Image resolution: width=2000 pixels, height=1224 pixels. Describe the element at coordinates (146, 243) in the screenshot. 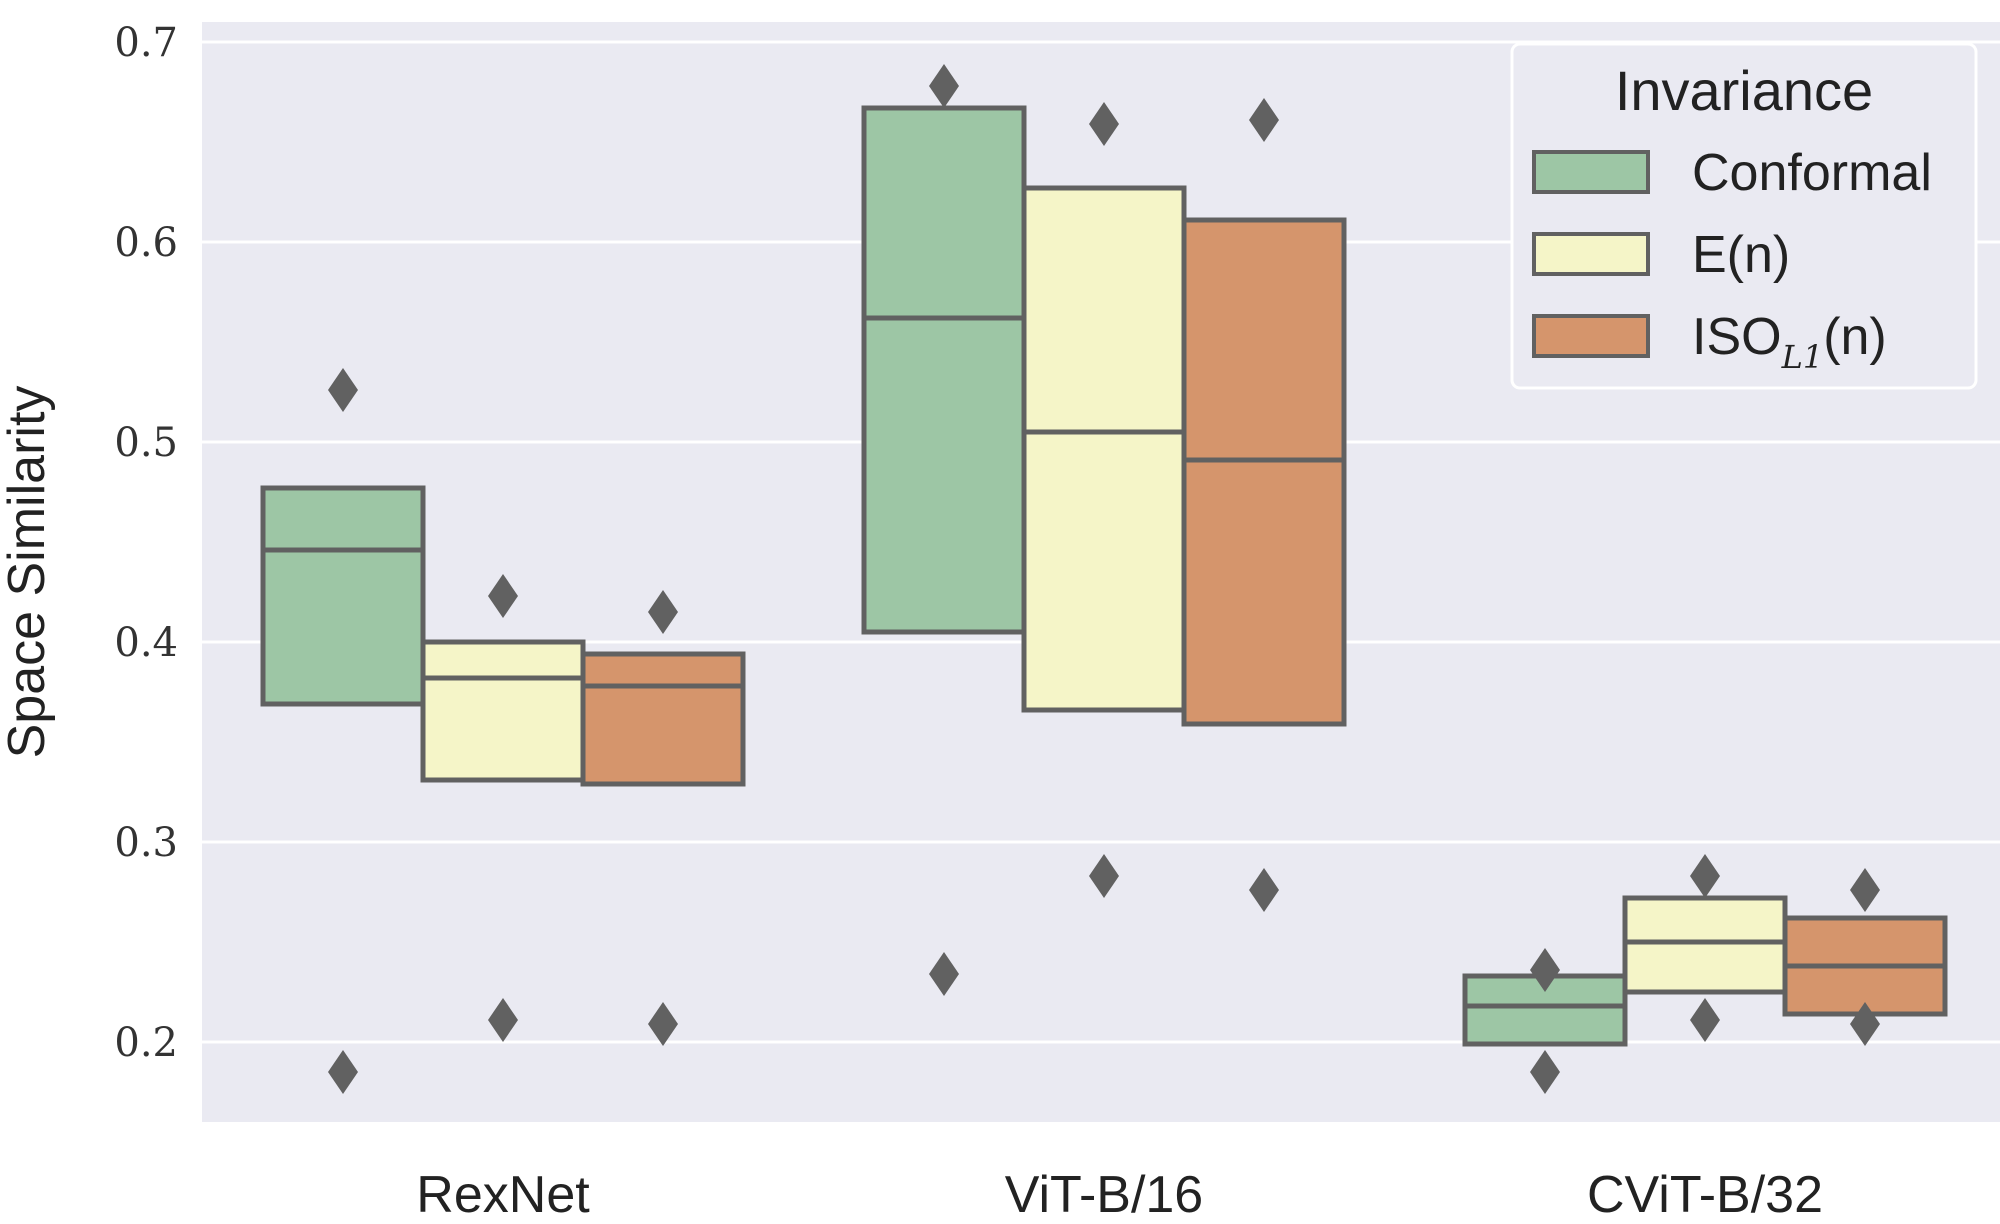

I see `y-tick-label: 0.6` at that location.